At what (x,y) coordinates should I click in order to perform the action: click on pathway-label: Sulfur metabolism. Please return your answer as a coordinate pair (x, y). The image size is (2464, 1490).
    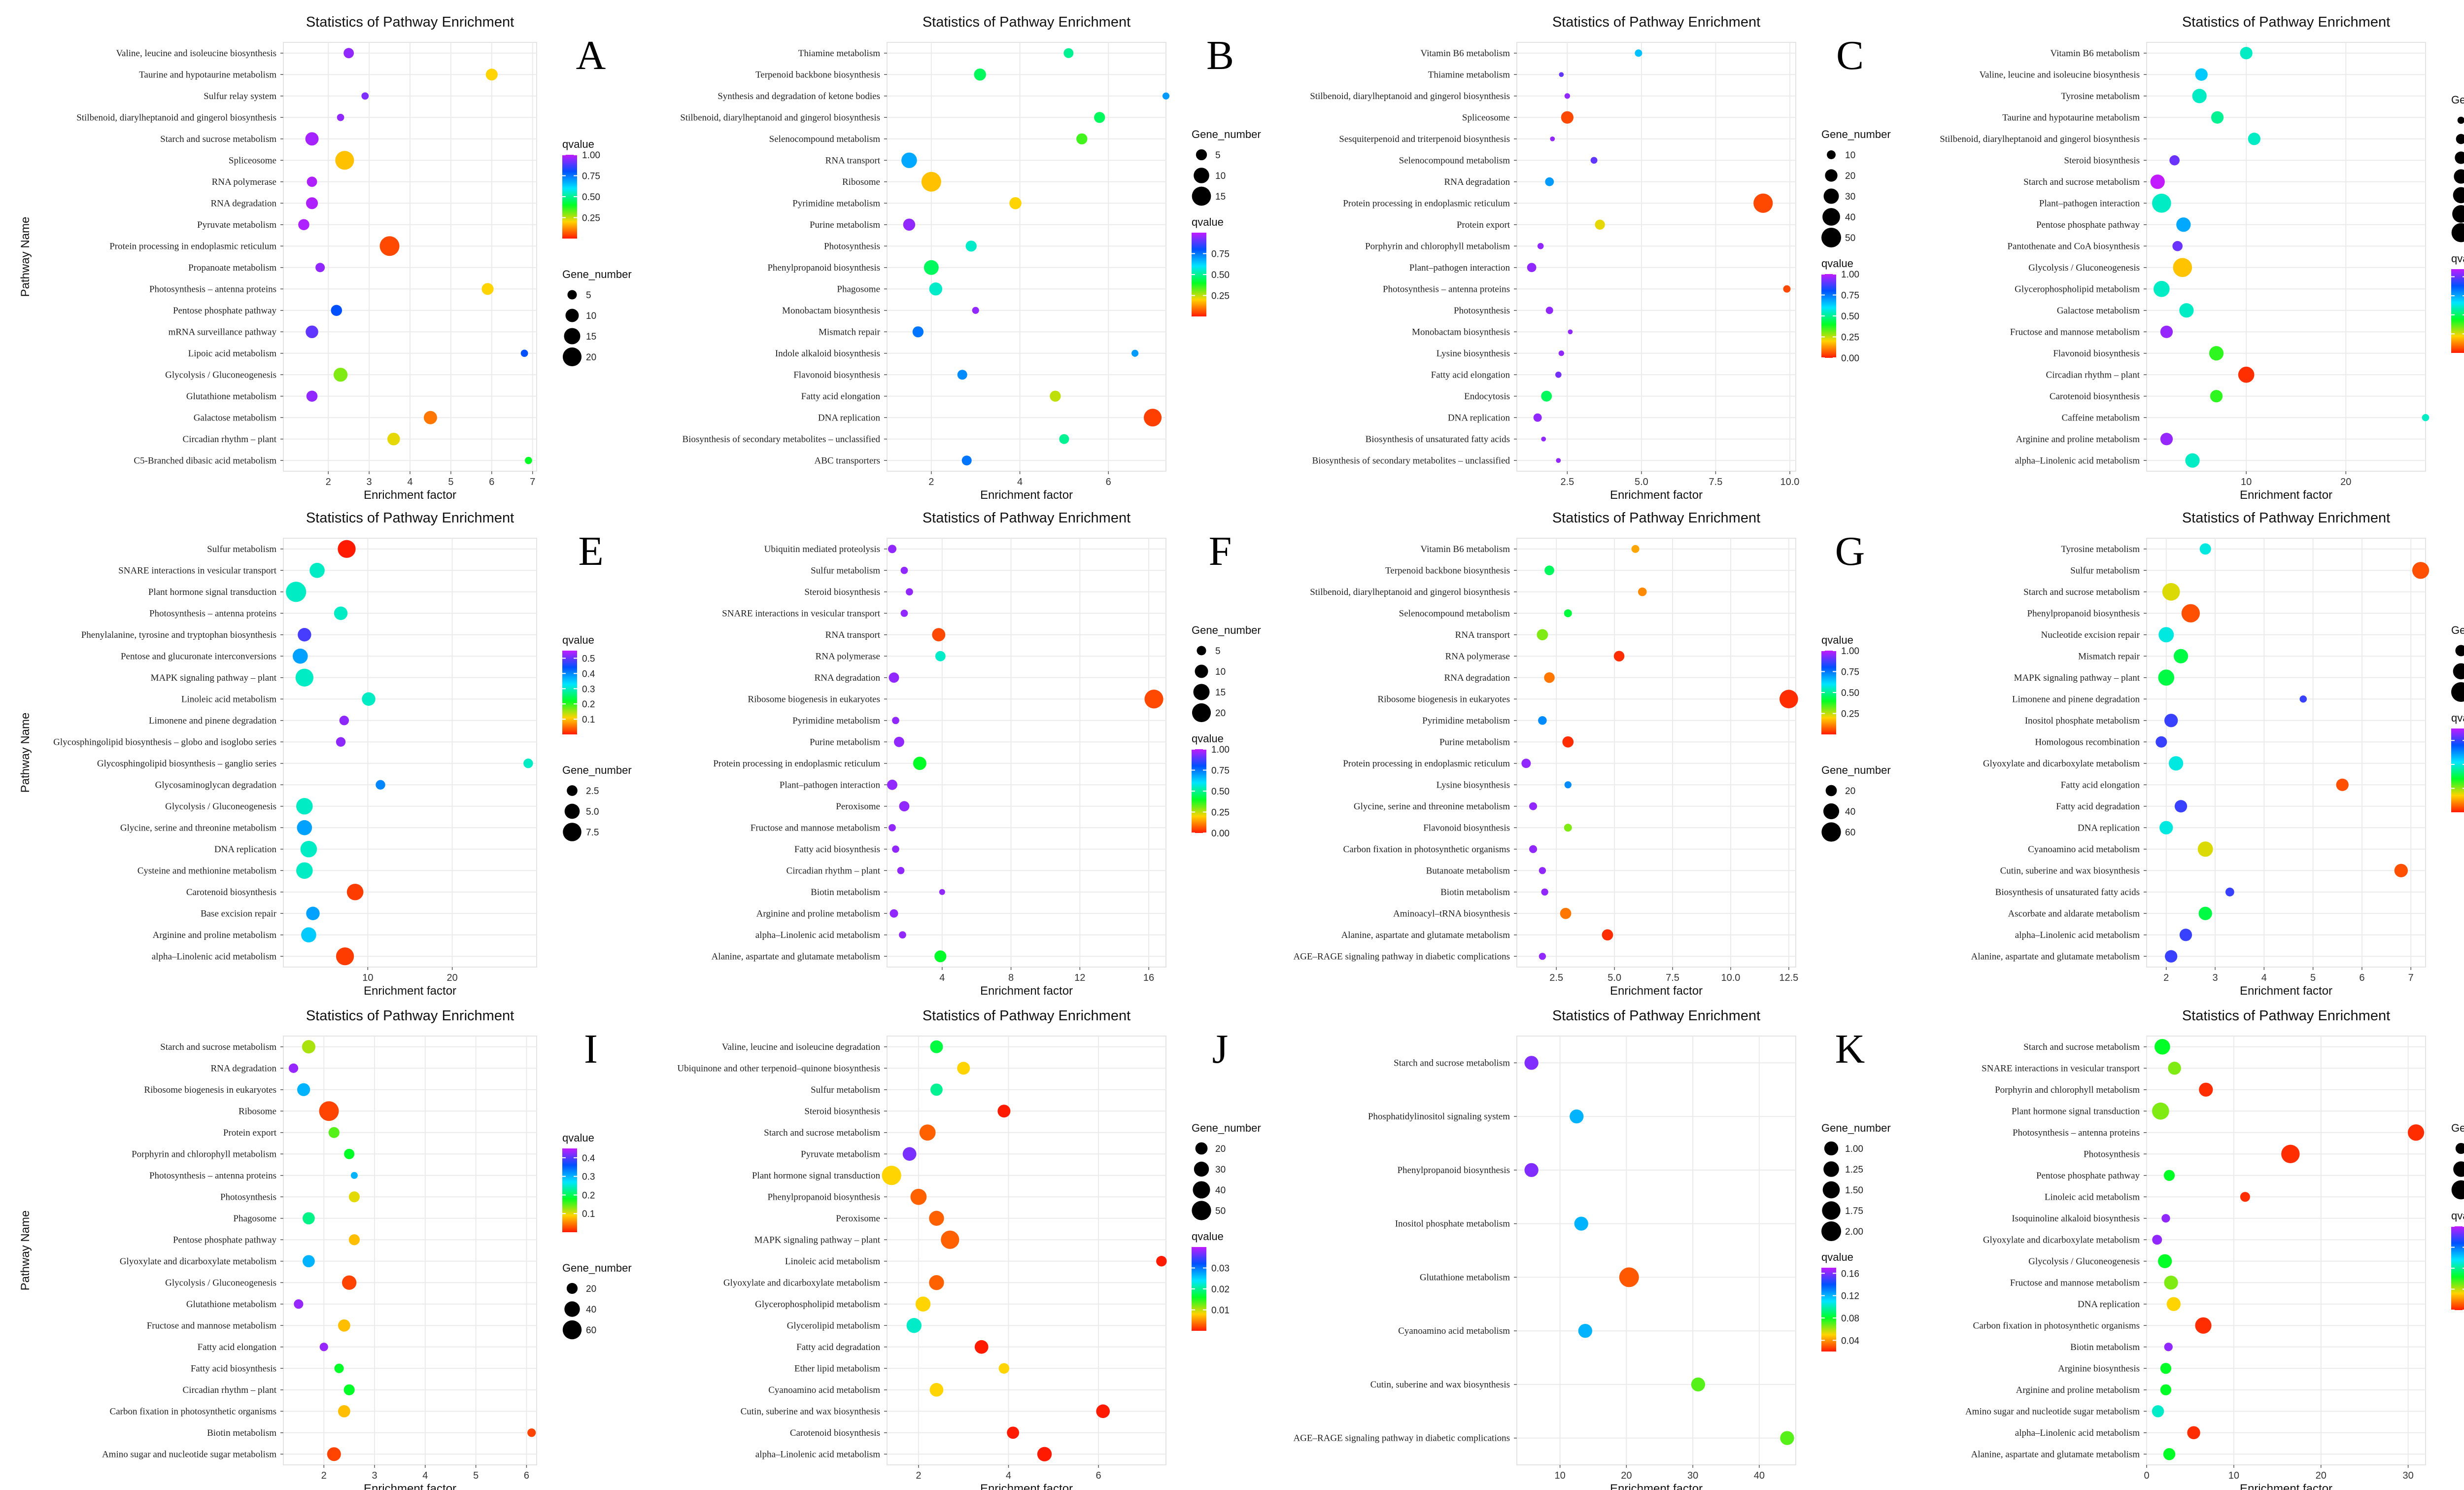
    Looking at the image, I should click on (2105, 570).